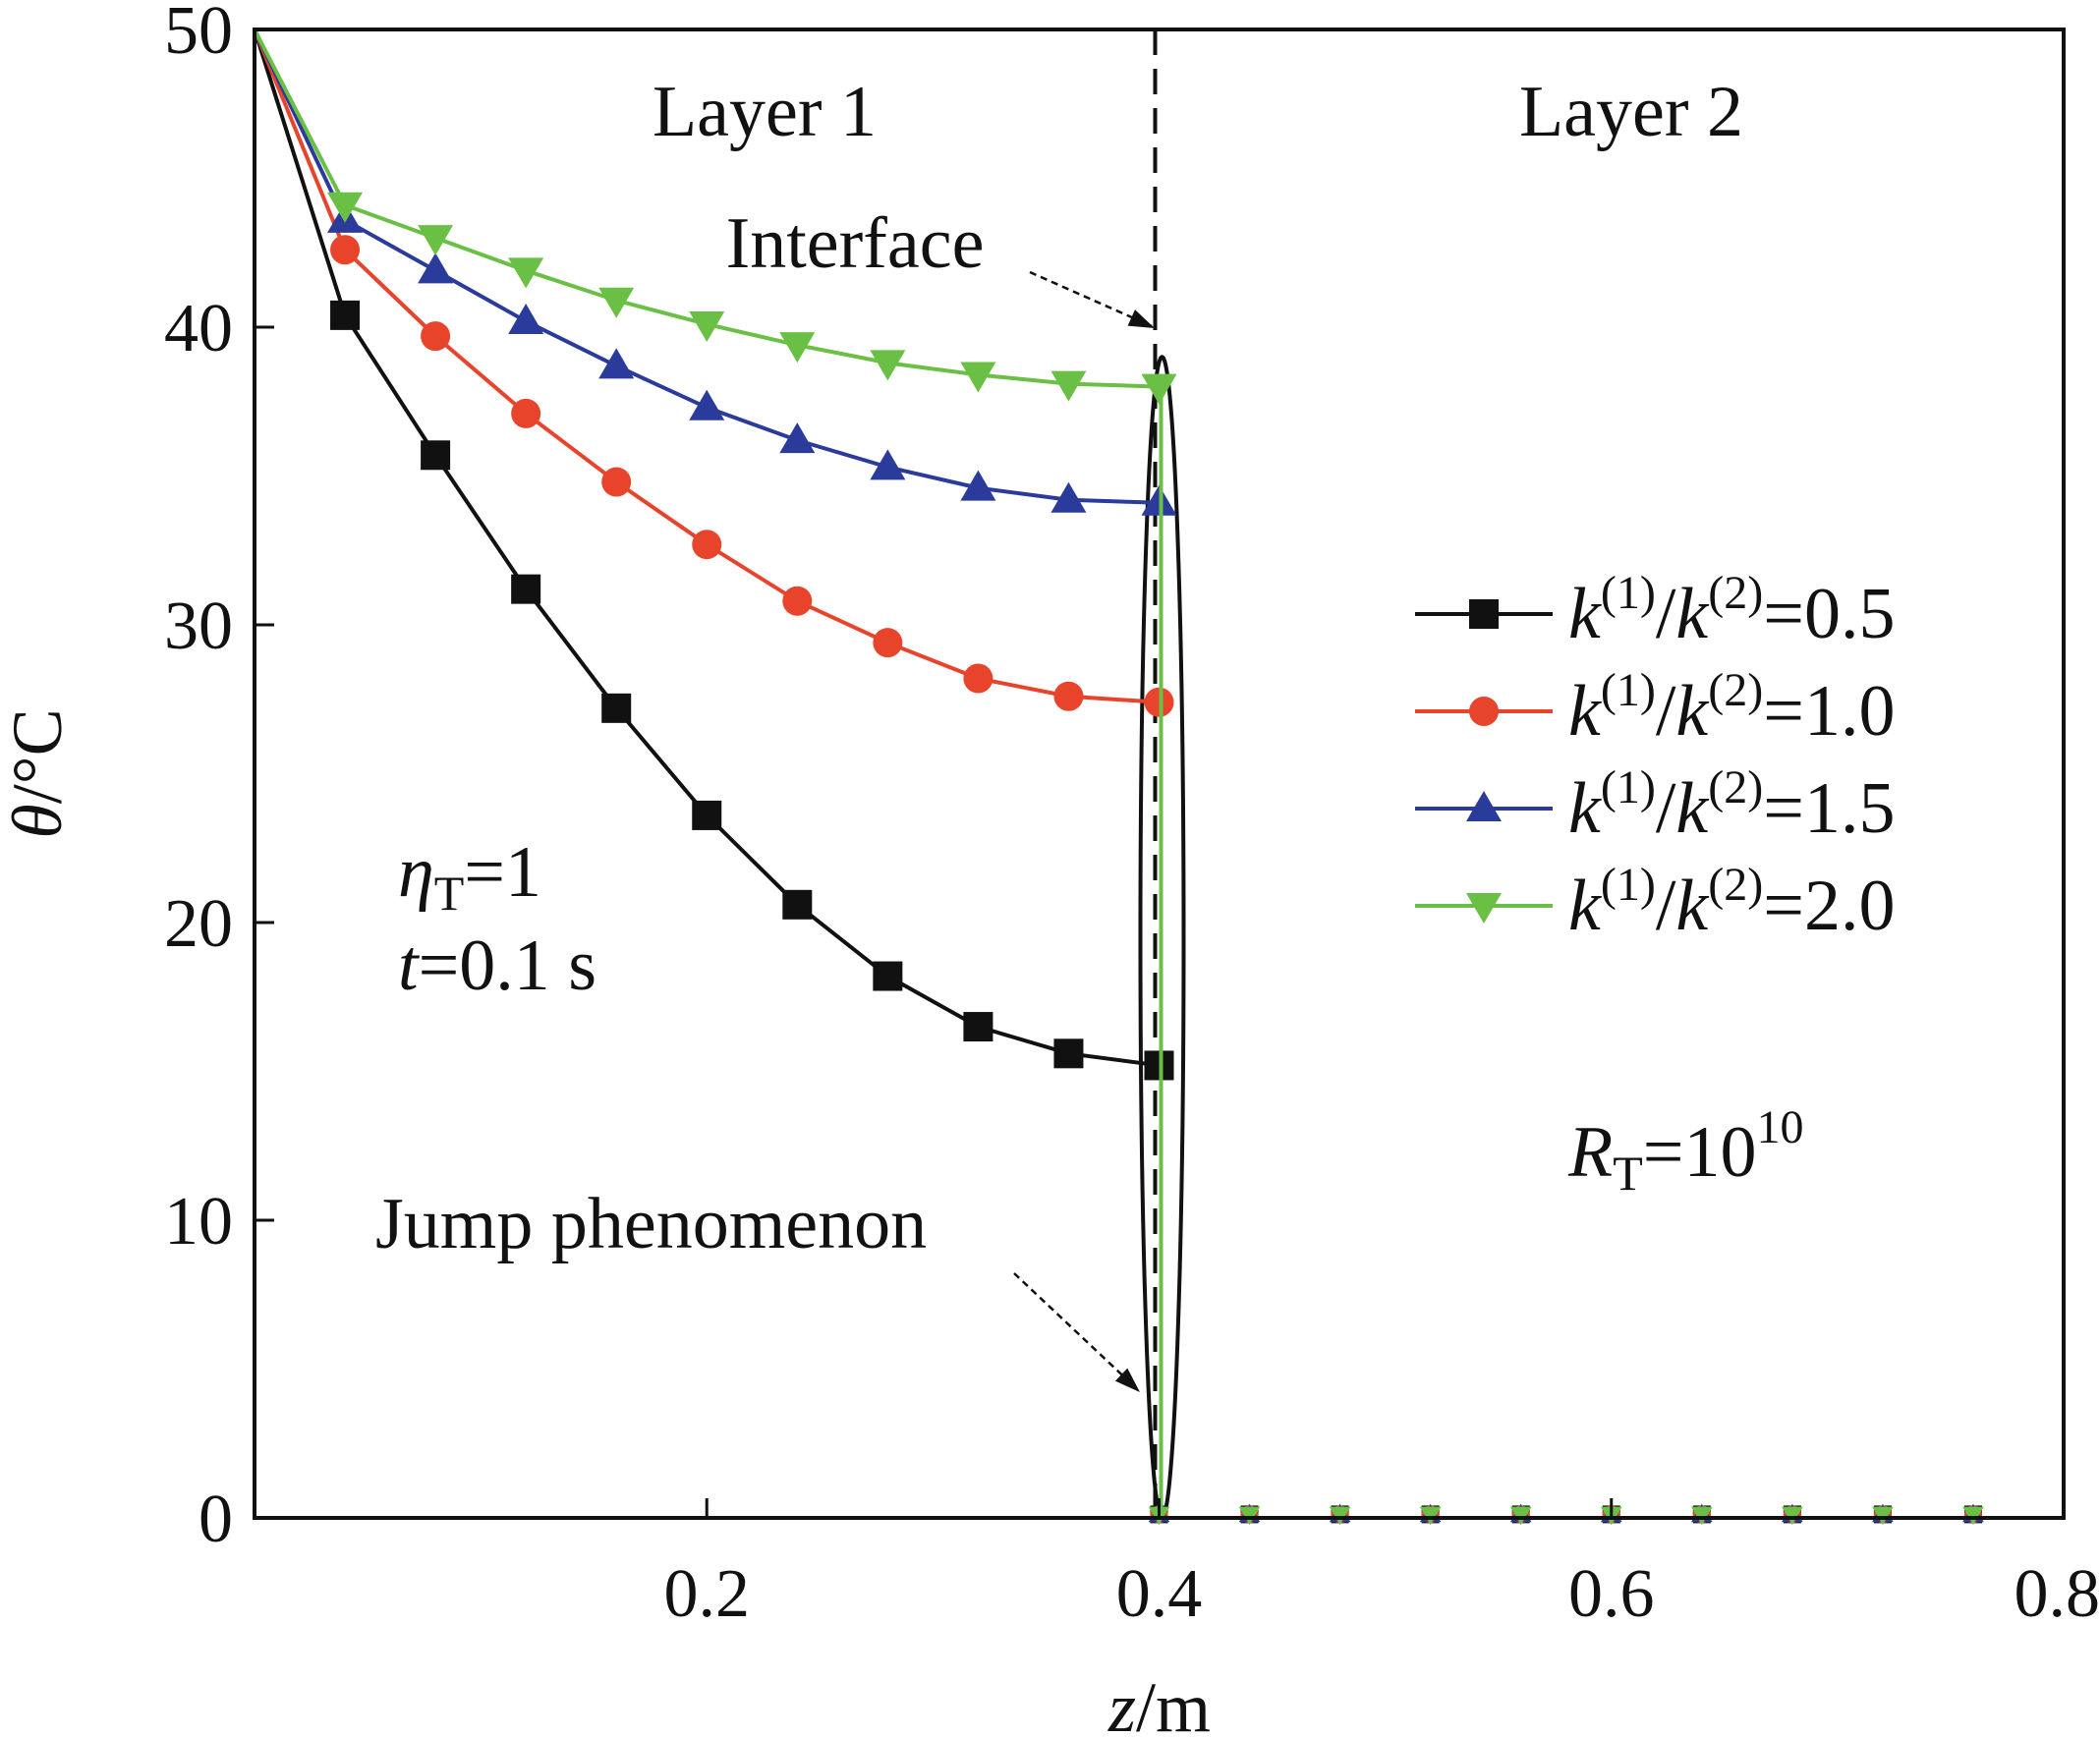 This screenshot has height=1737, width=2100. I want to click on eta-annotation: ηT=1, so click(469, 876).